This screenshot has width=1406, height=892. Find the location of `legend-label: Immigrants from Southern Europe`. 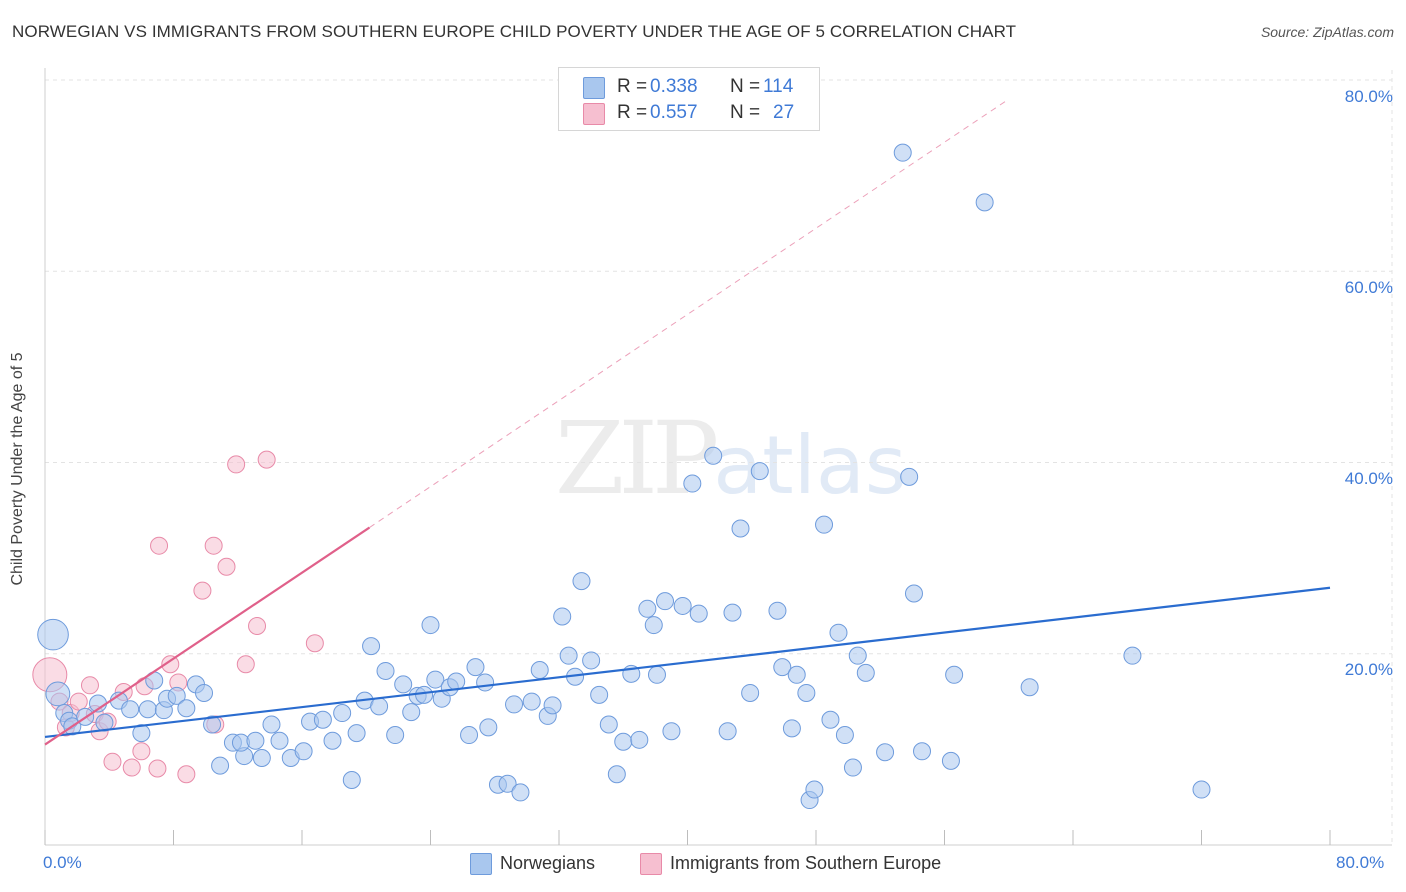

legend-label: Immigrants from Southern Europe is located at coordinates (806, 863).